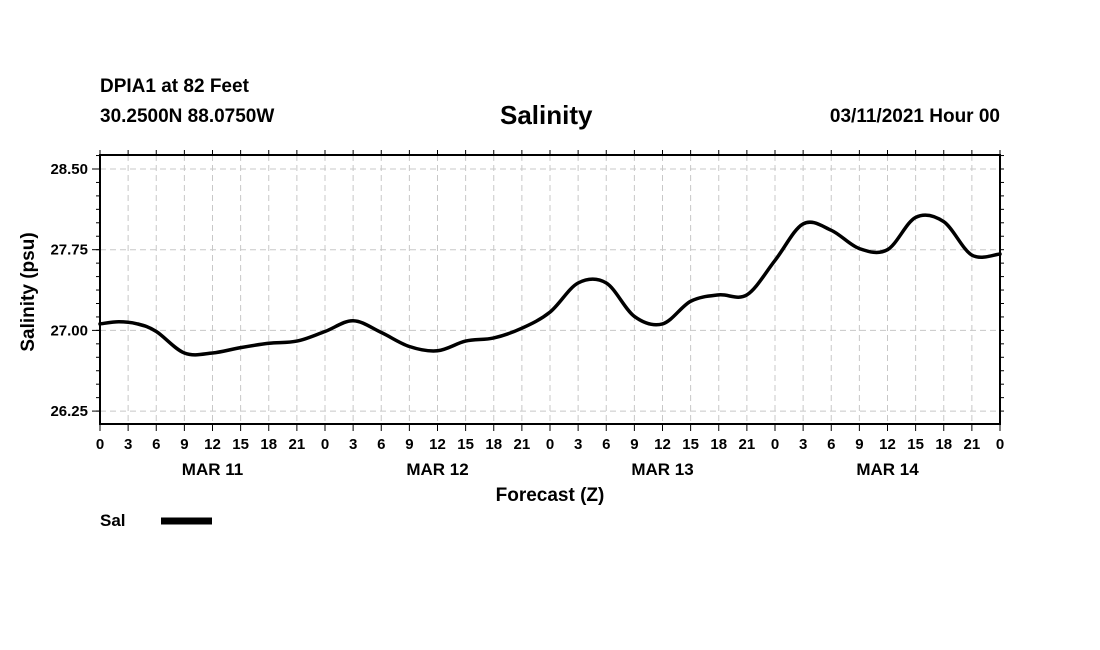 Image resolution: width=1100 pixels, height=650 pixels. Describe the element at coordinates (113, 520) in the screenshot. I see `legend-label: Sal` at that location.